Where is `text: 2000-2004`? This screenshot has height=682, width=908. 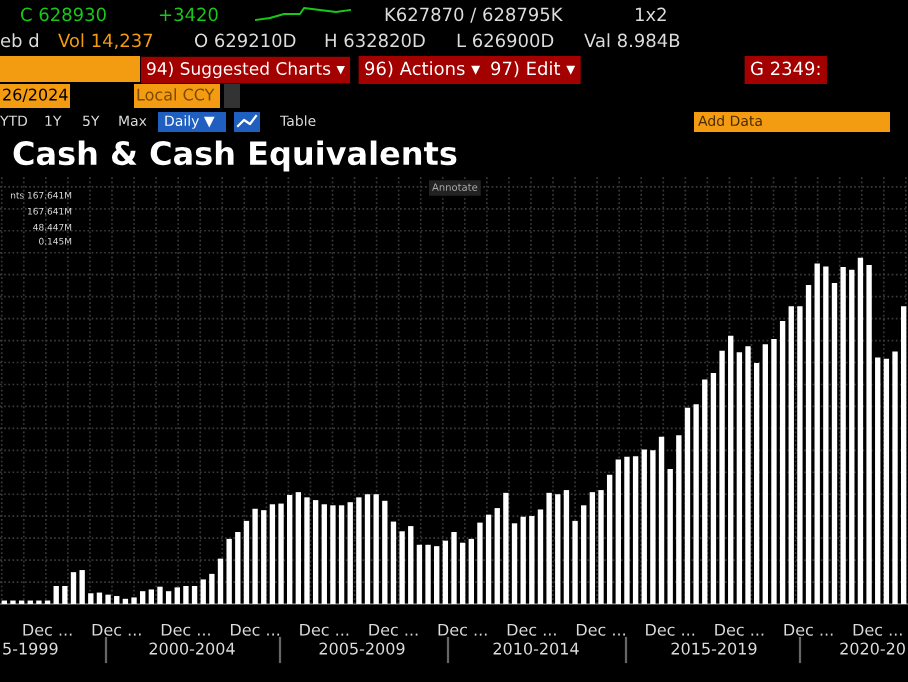
text: 2000-2004 is located at coordinates (192, 648).